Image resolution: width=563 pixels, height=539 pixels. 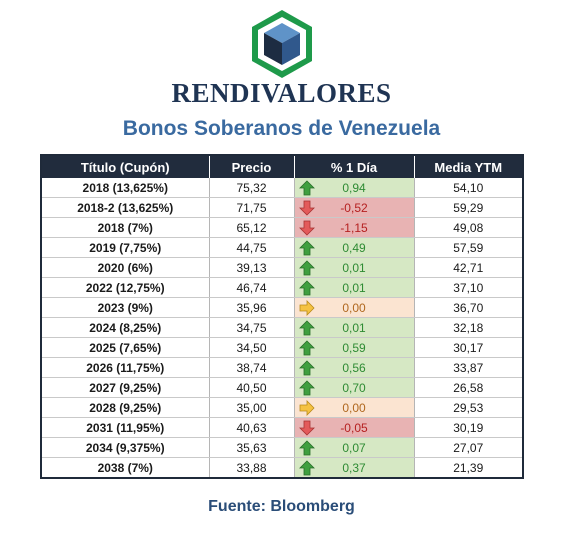 I want to click on bond-title: 2026 (11,75%), so click(x=125, y=367).